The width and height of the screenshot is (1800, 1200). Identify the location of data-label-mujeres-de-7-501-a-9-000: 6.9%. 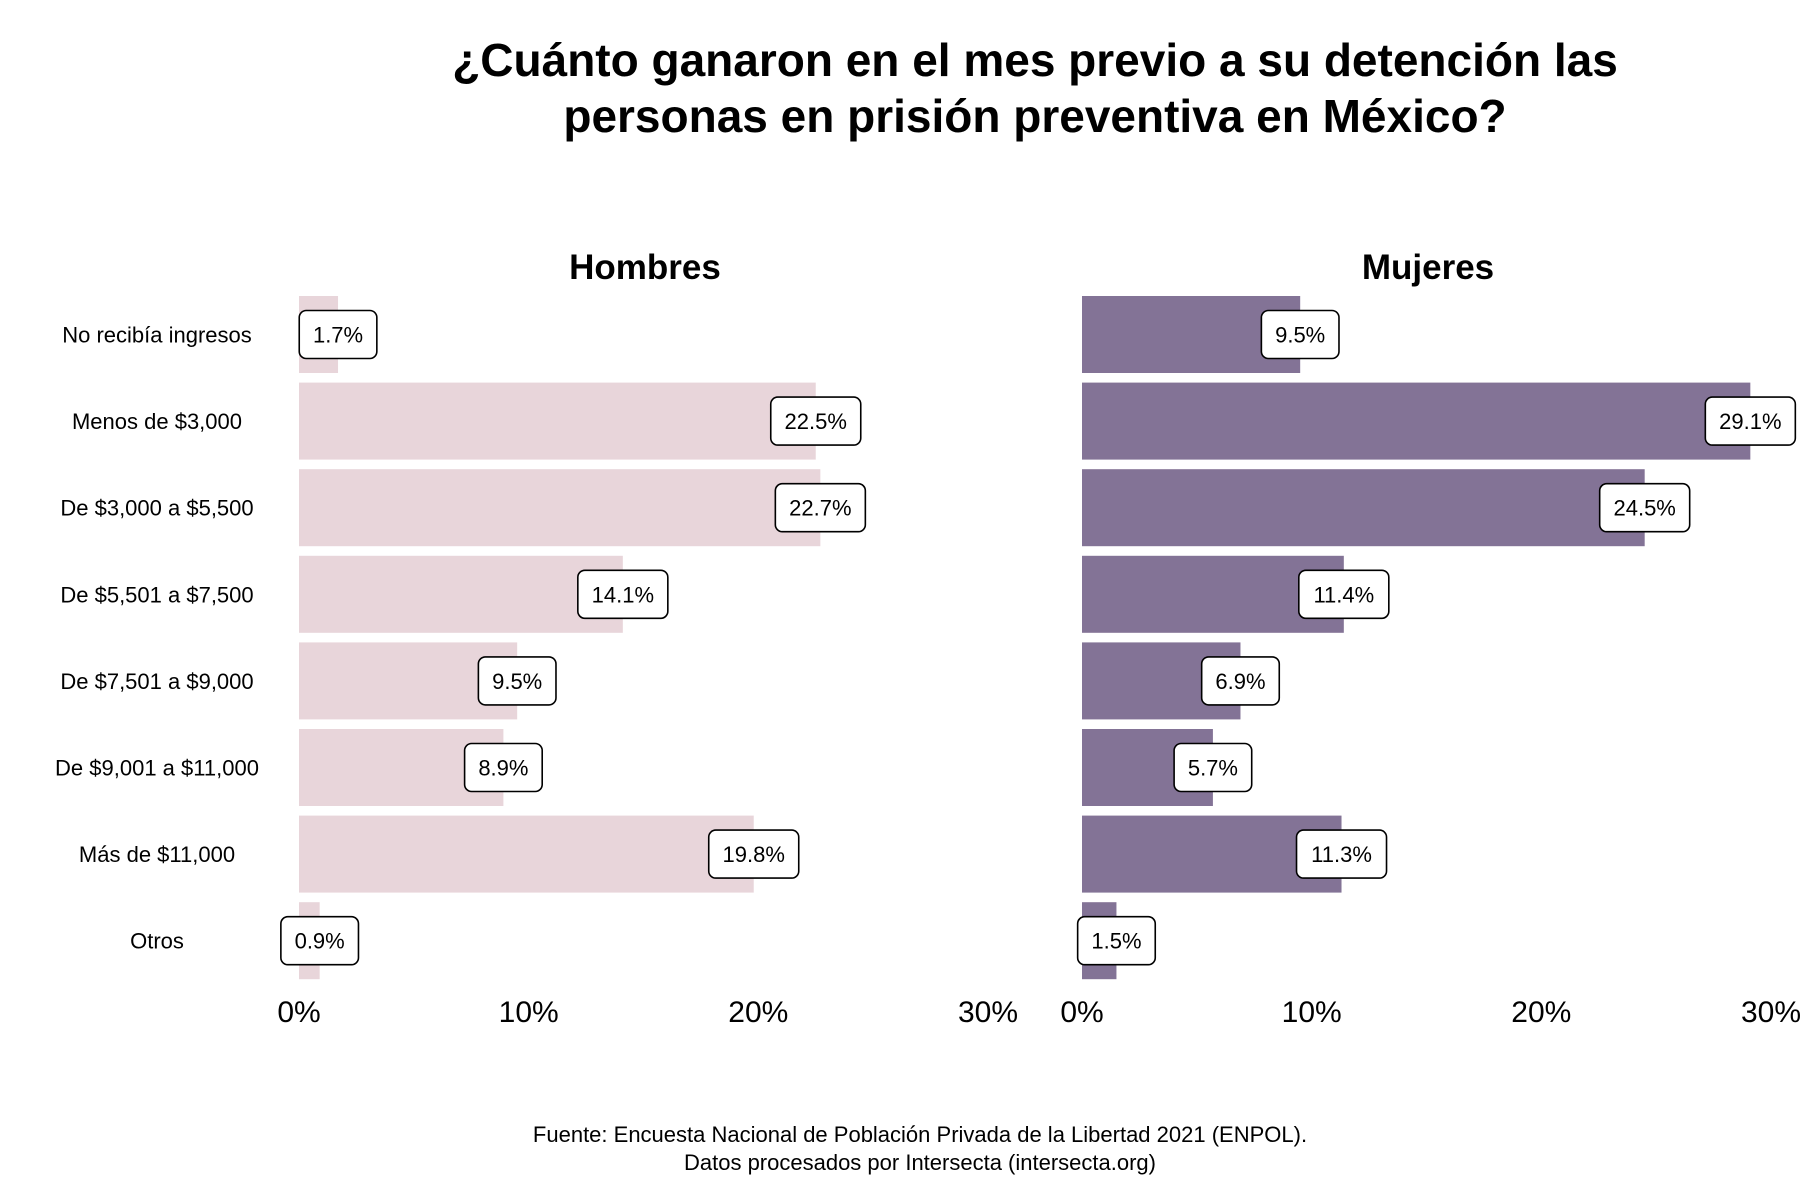
(1240, 681).